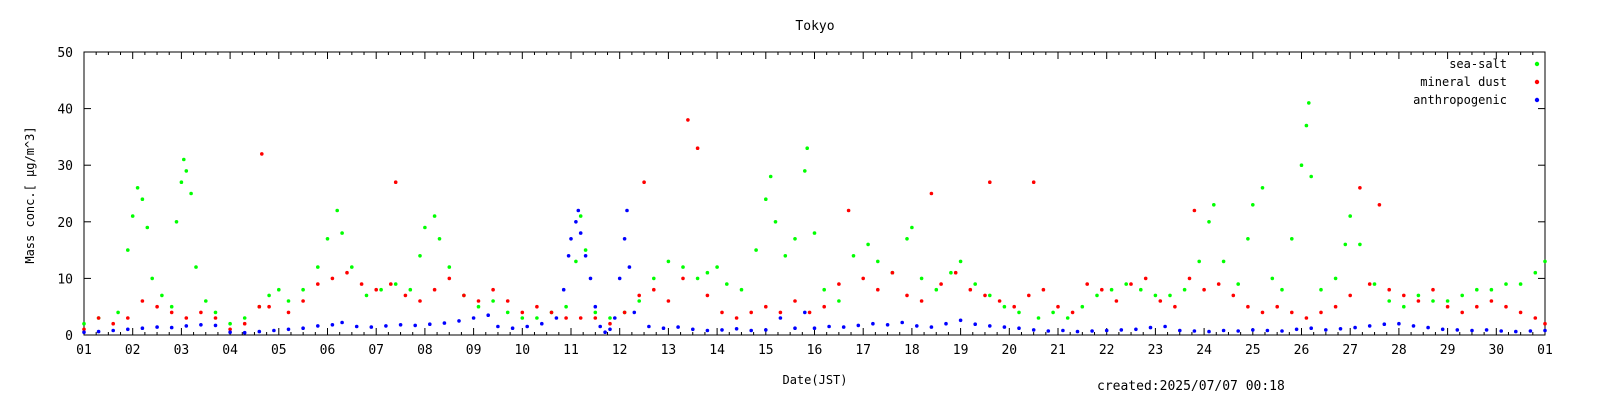 This screenshot has width=1600, height=400. I want to click on x-tick-label: 01, so click(84, 350).